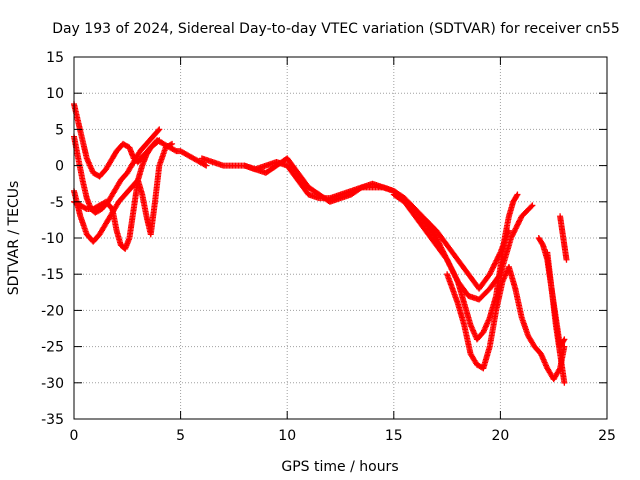 The height and width of the screenshot is (480, 640). I want to click on y-tick-label: 10, so click(55, 94).